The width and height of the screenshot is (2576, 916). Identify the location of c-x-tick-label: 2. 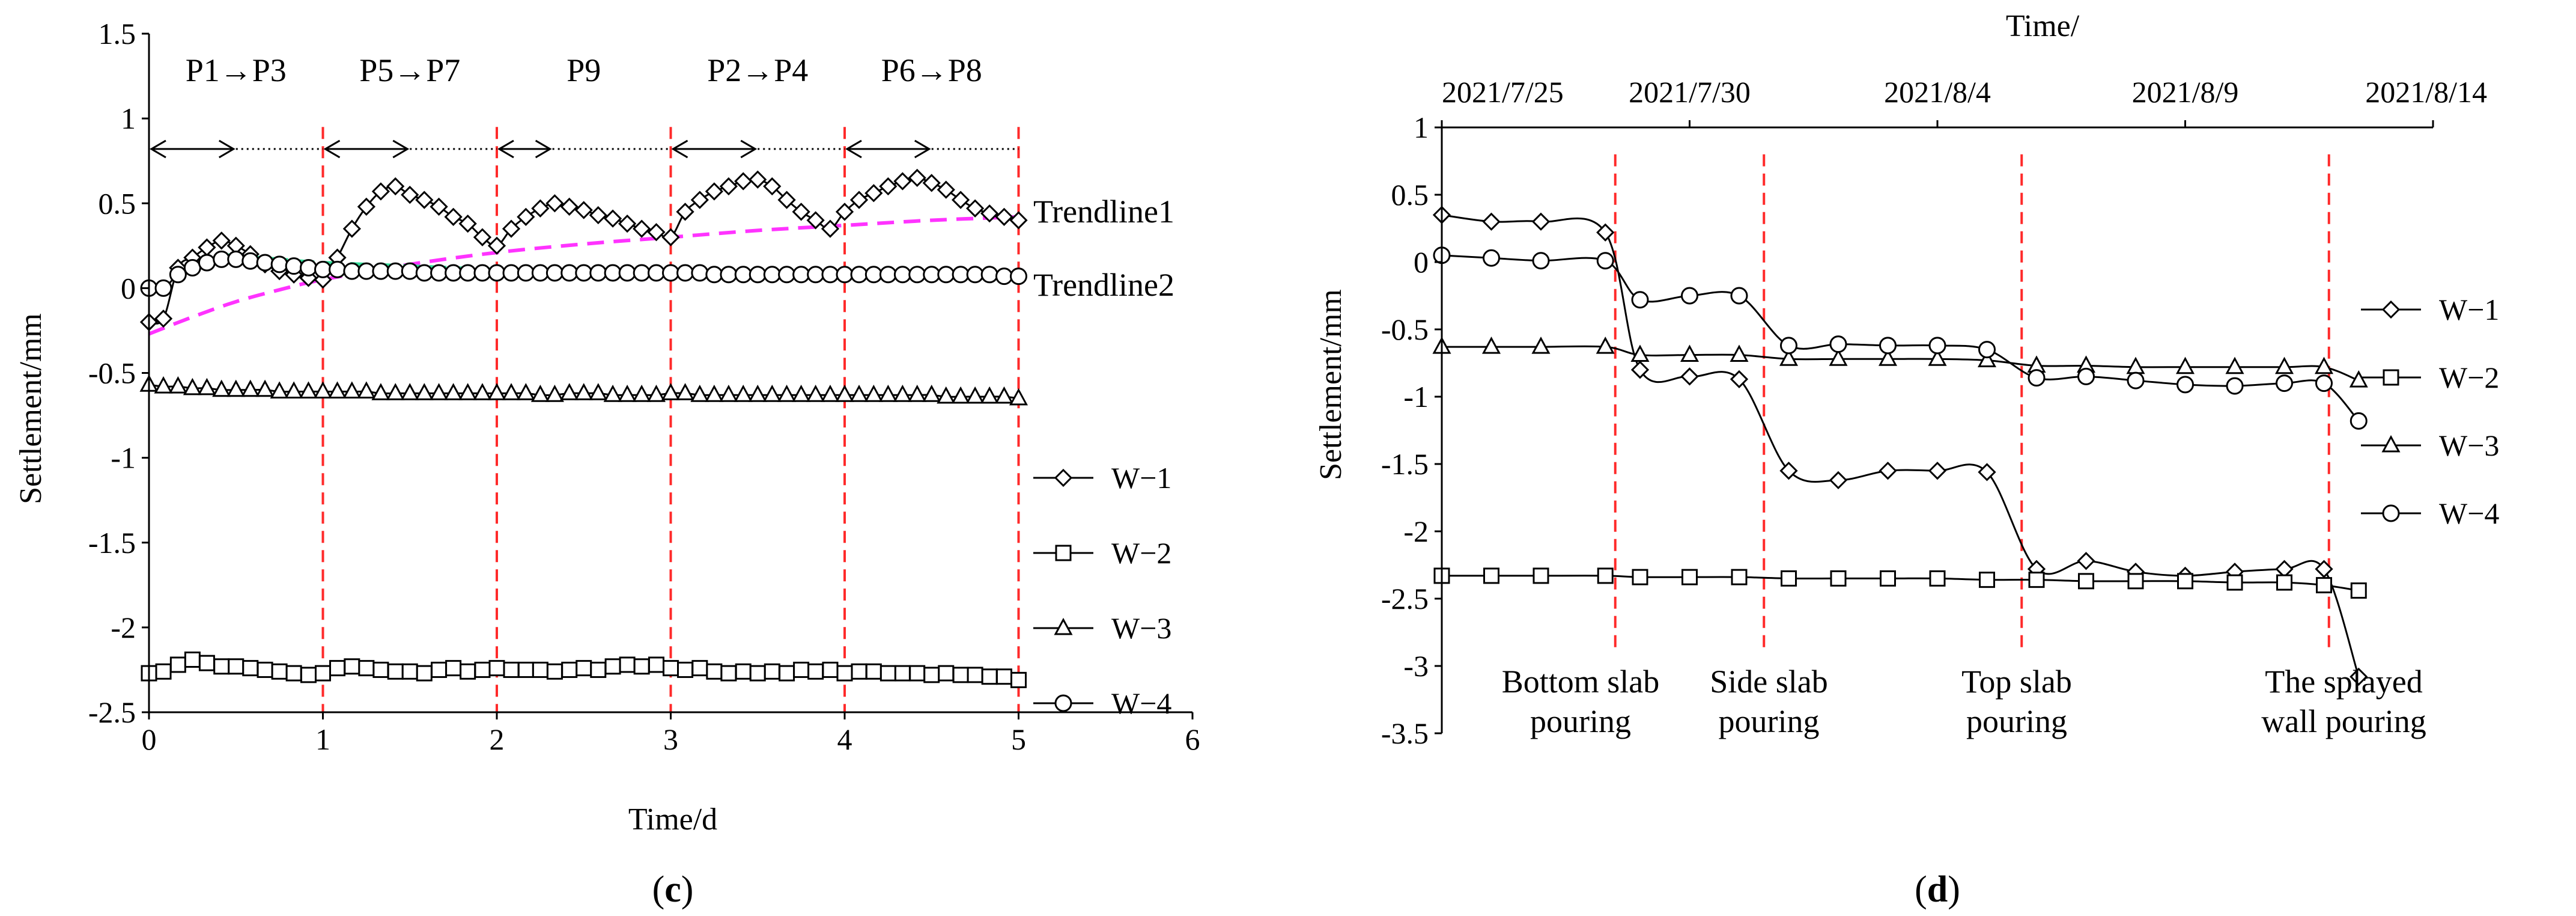
(497, 739).